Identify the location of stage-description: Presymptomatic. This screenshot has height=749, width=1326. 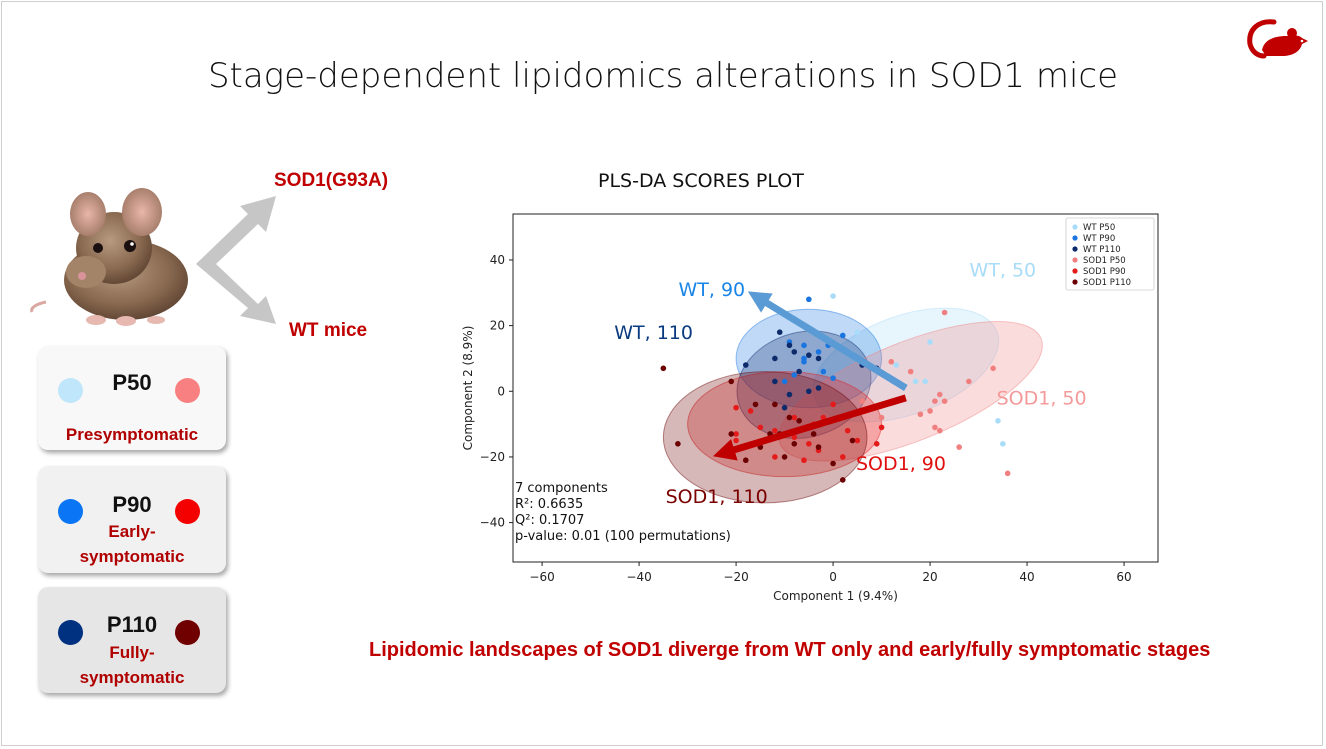
(132, 434).